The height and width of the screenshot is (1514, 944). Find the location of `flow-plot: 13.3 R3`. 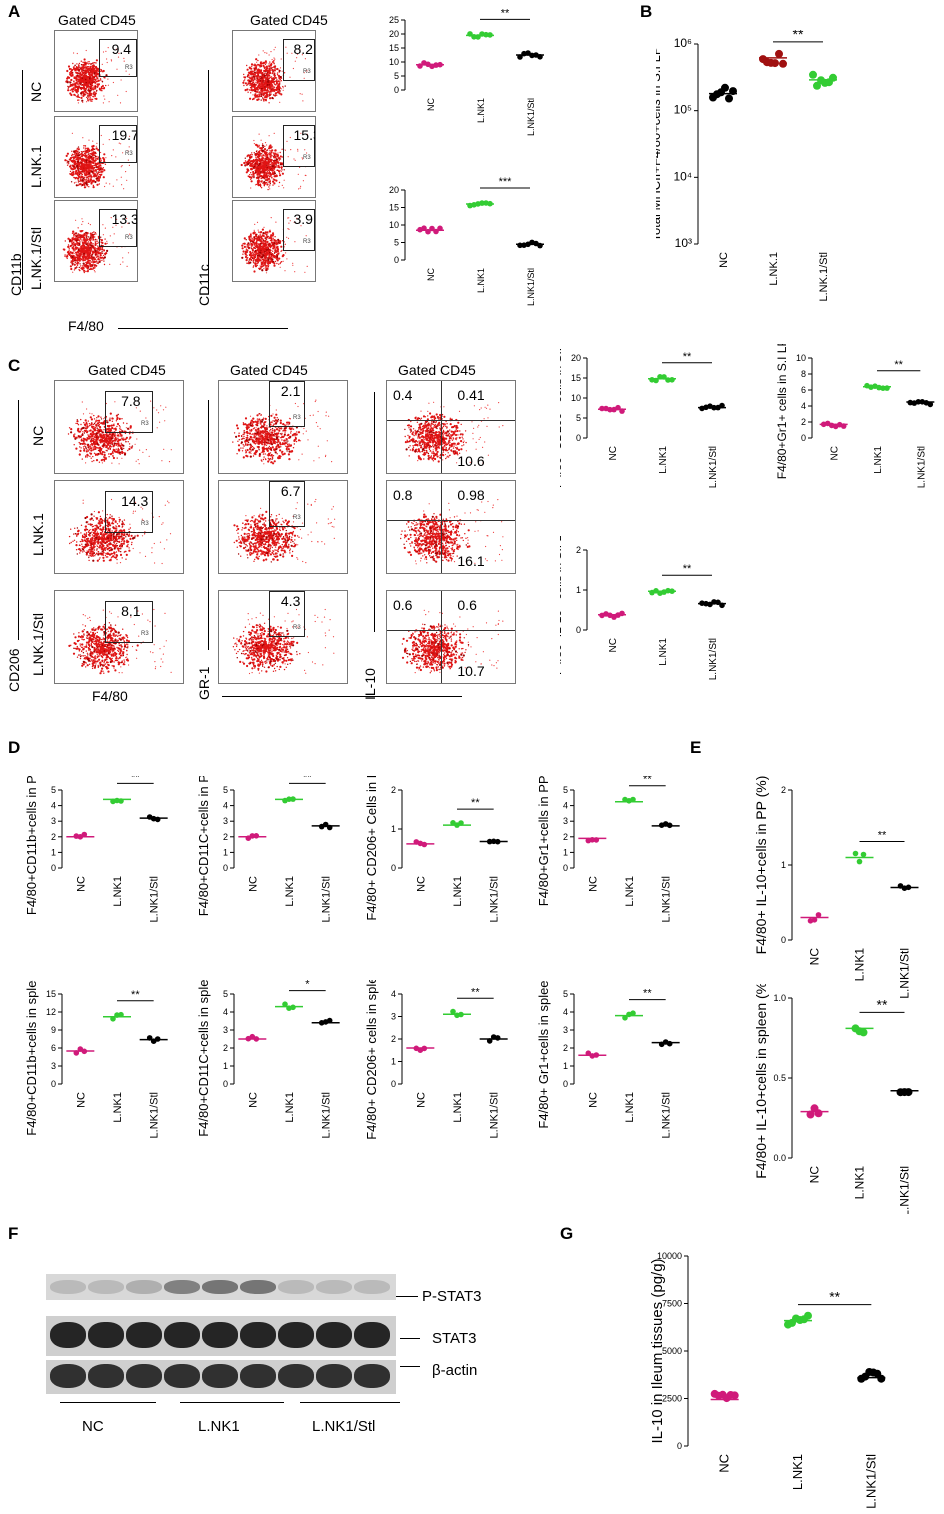

flow-plot: 13.3 R3 is located at coordinates (96, 241).